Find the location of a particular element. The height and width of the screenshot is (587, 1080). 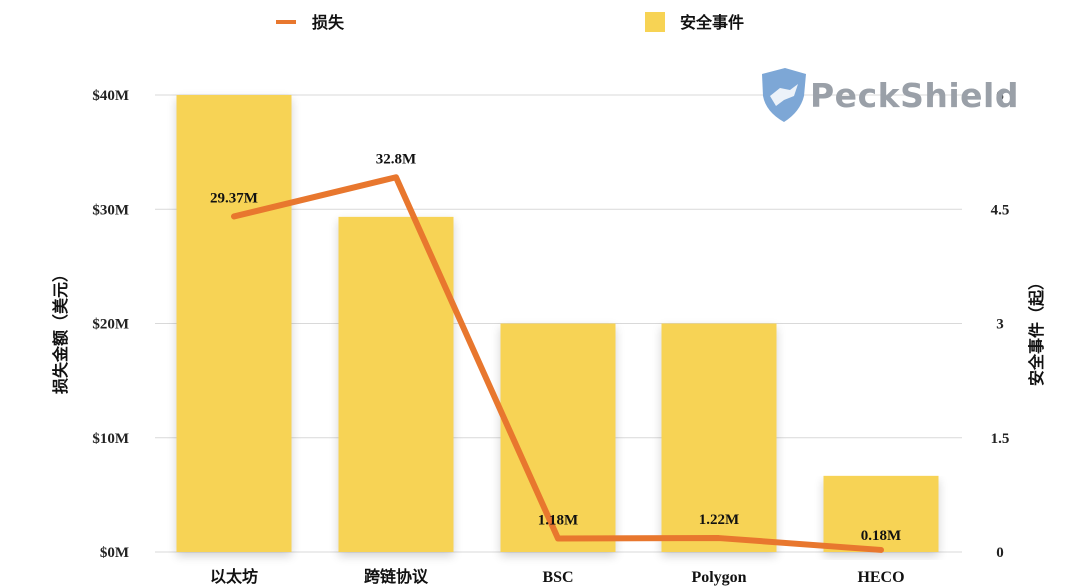

data-label: 29.37M is located at coordinates (234, 198).